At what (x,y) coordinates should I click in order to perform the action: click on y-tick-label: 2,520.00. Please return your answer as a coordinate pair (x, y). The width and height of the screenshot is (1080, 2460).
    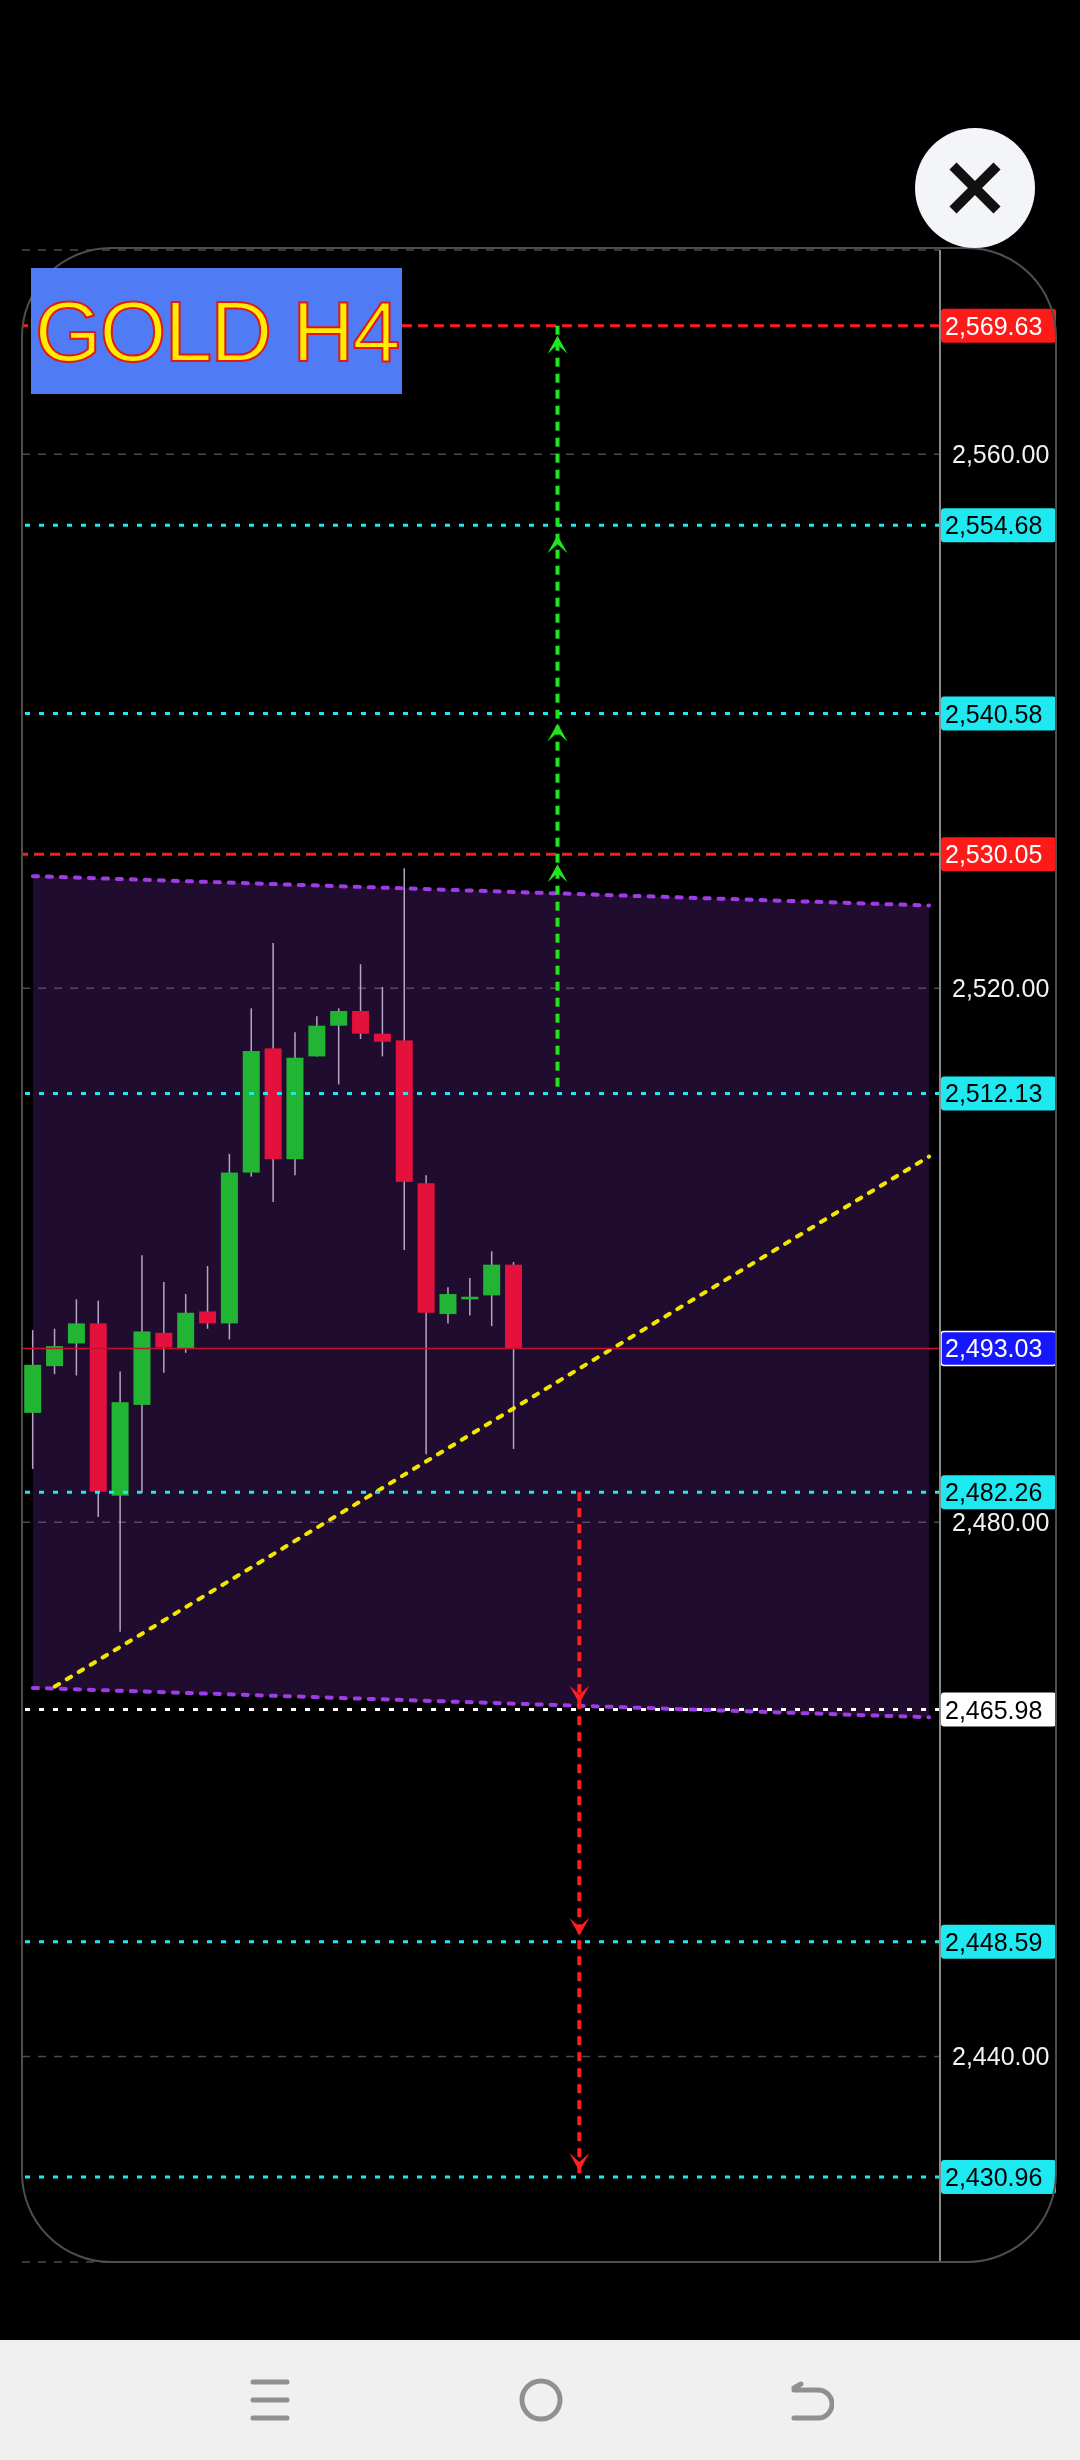
    Looking at the image, I should click on (1001, 988).